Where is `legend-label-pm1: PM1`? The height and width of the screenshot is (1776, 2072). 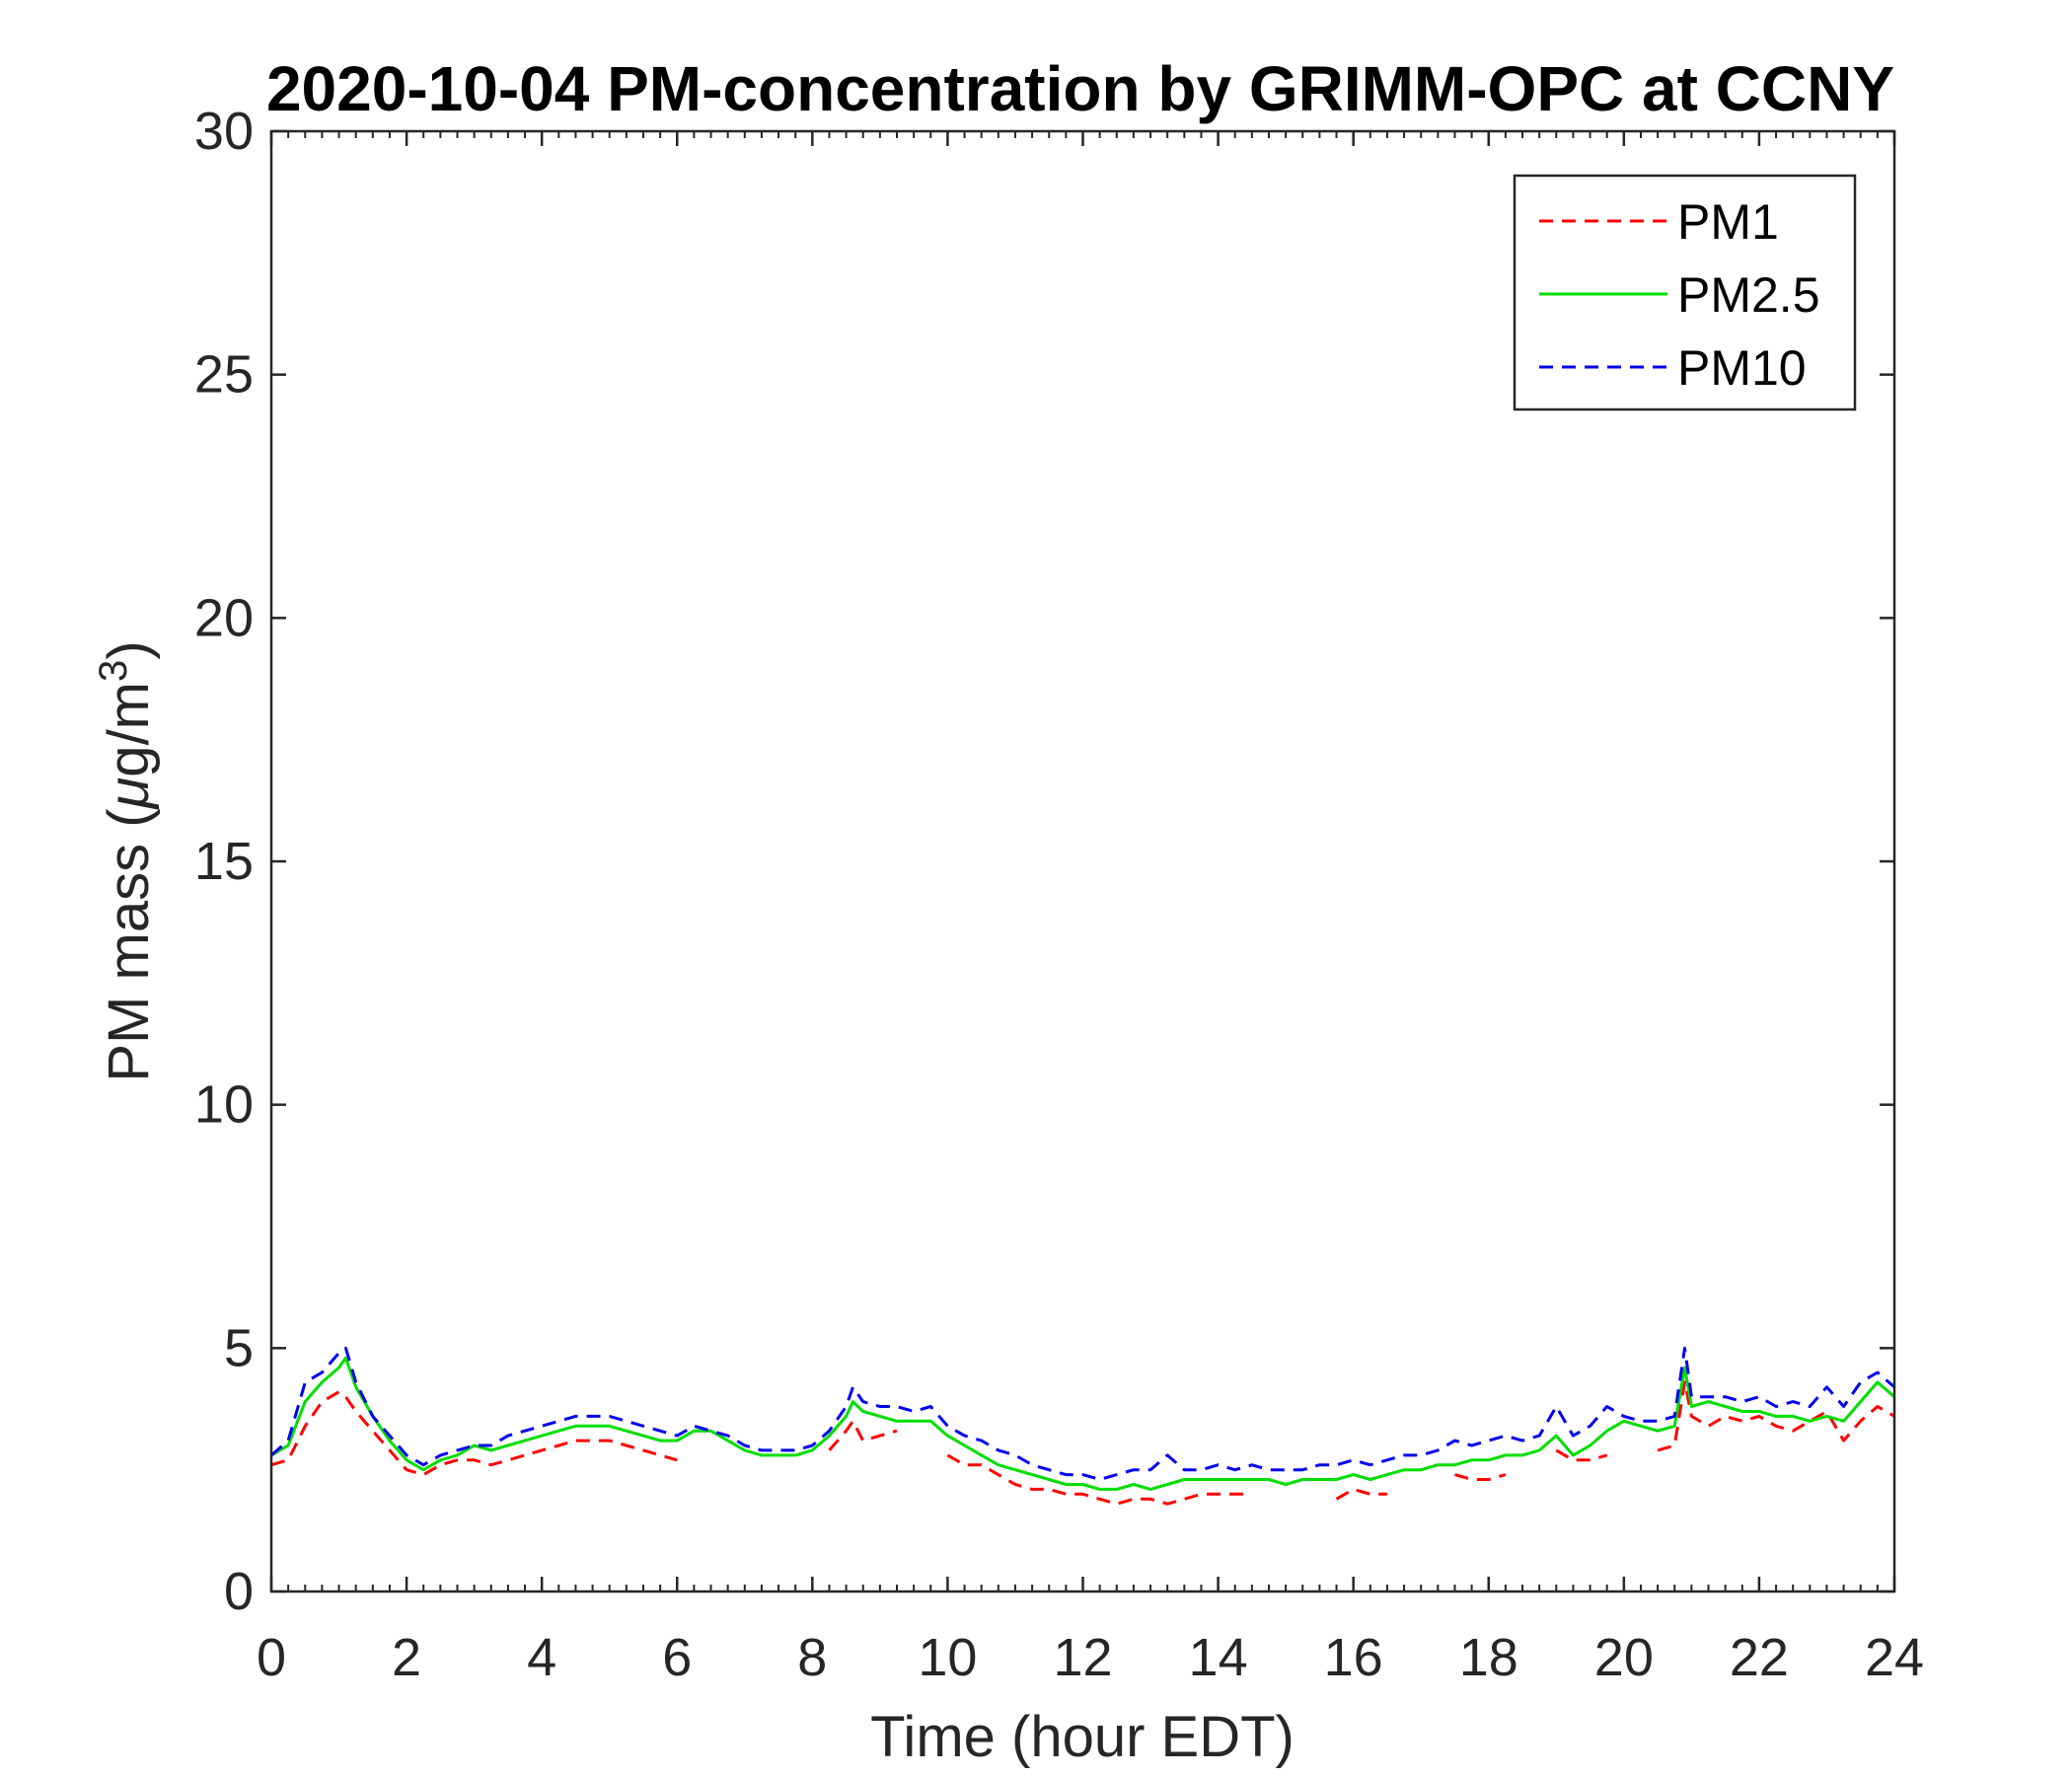 legend-label-pm1: PM1 is located at coordinates (1728, 222).